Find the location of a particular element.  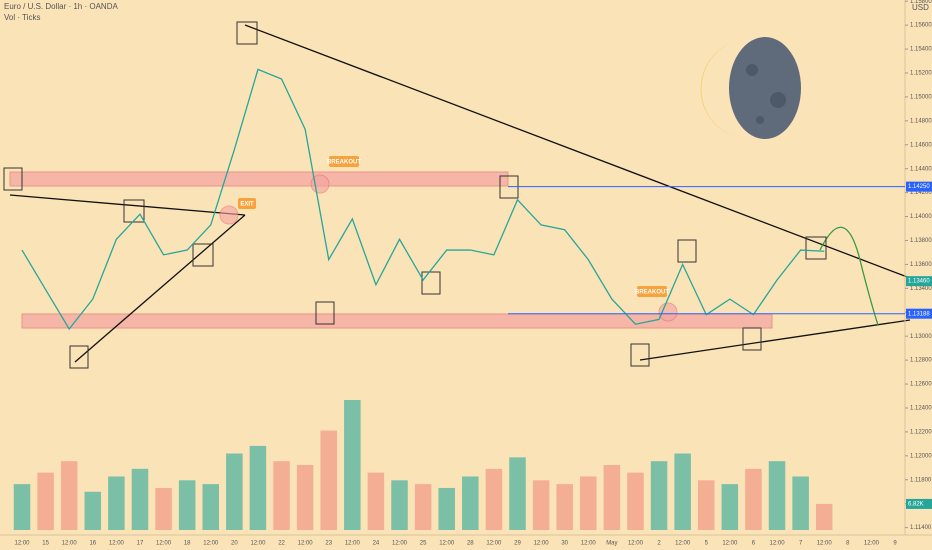

y-tick-label: 1.12000 is located at coordinates (921, 456).